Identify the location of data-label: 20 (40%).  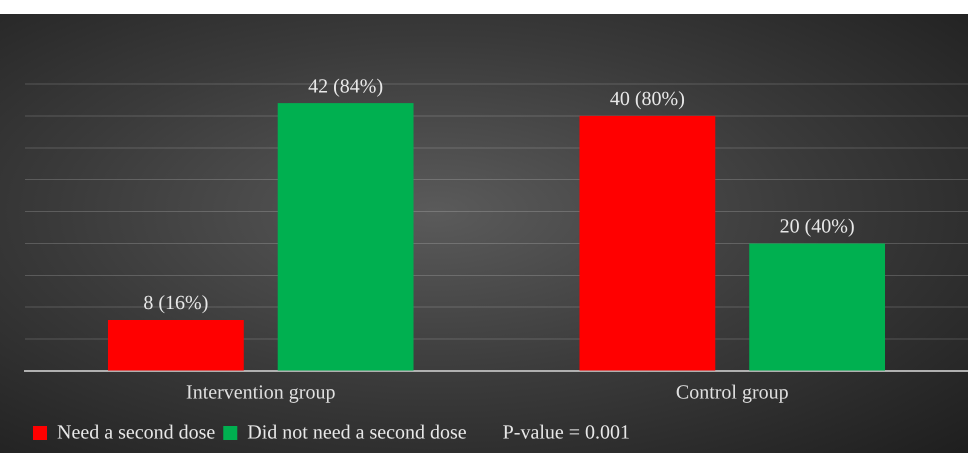
(817, 227).